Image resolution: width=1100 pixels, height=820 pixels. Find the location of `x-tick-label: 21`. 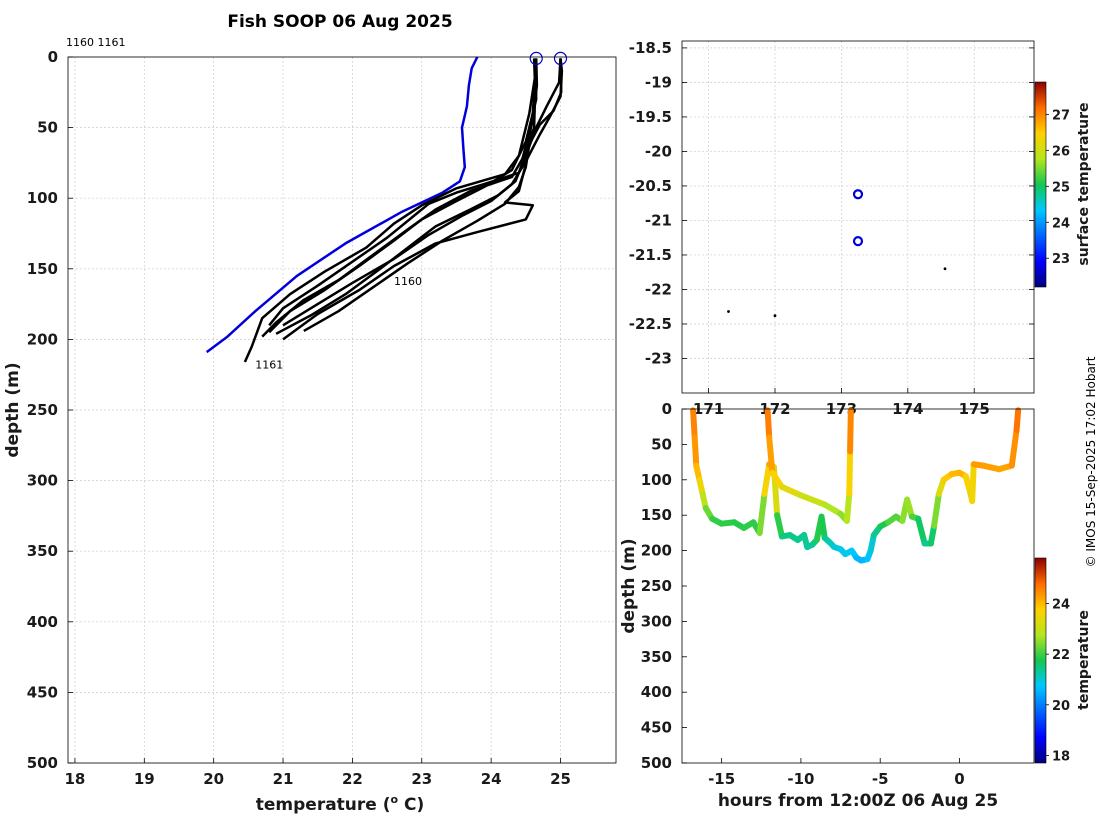

x-tick-label: 21 is located at coordinates (283, 779).